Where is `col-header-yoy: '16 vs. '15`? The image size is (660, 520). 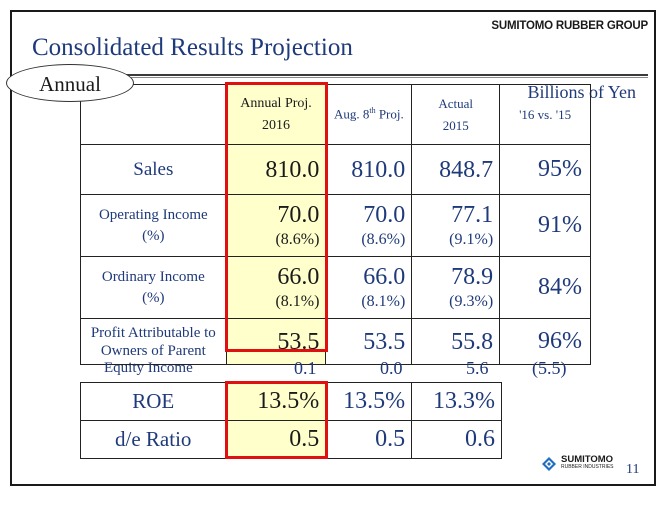
col-header-yoy: '16 vs. '15 is located at coordinates (545, 114).